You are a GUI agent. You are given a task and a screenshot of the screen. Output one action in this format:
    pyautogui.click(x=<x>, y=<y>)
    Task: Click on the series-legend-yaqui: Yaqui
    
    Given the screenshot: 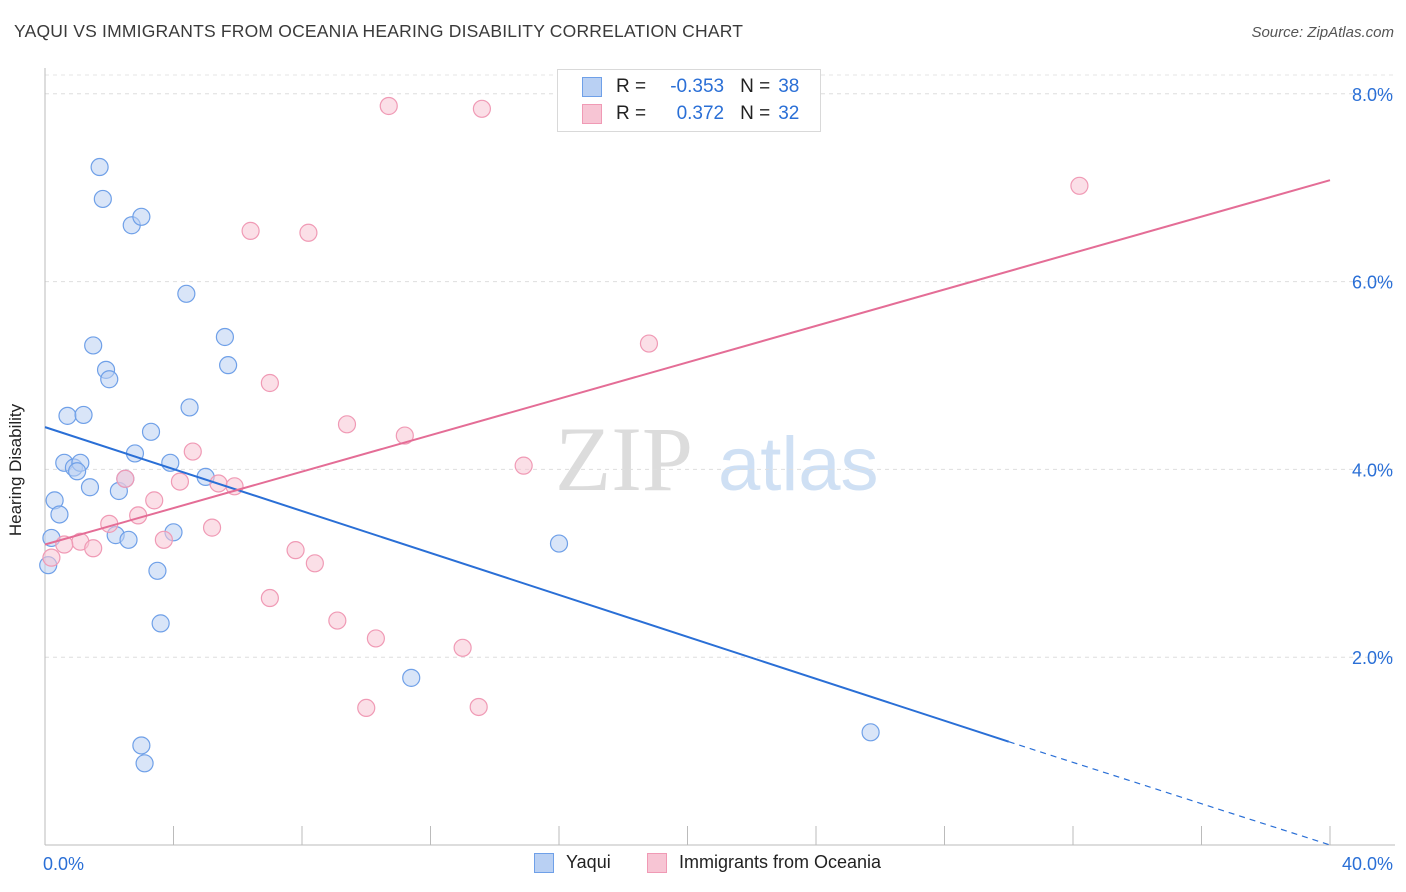 What is the action you would take?
    pyautogui.click(x=572, y=862)
    